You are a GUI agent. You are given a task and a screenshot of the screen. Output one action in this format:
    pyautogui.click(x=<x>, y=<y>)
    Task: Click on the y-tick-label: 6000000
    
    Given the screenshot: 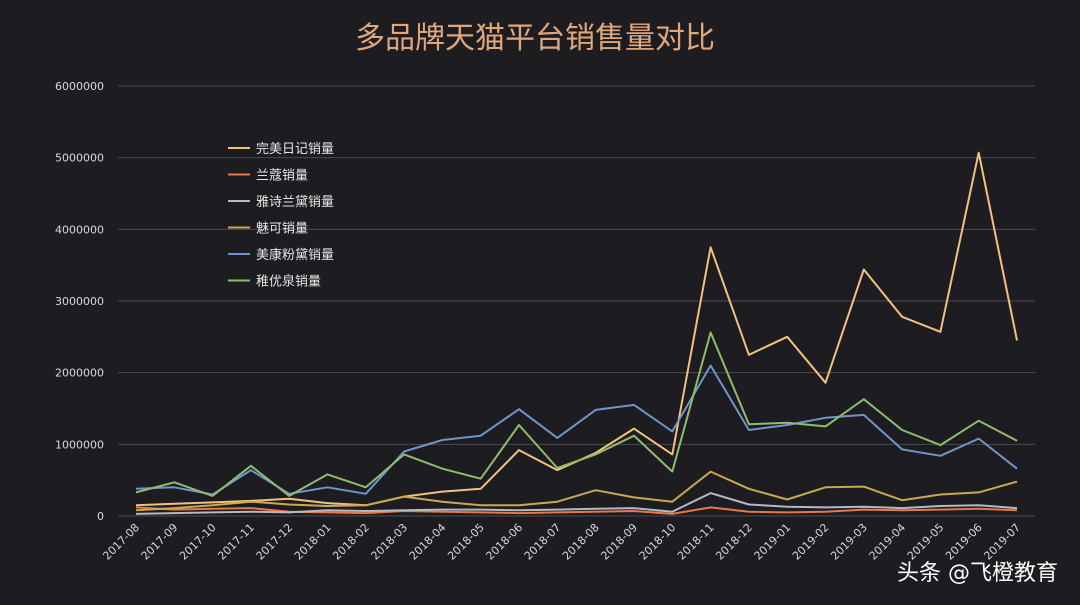 What is the action you would take?
    pyautogui.click(x=79, y=86)
    